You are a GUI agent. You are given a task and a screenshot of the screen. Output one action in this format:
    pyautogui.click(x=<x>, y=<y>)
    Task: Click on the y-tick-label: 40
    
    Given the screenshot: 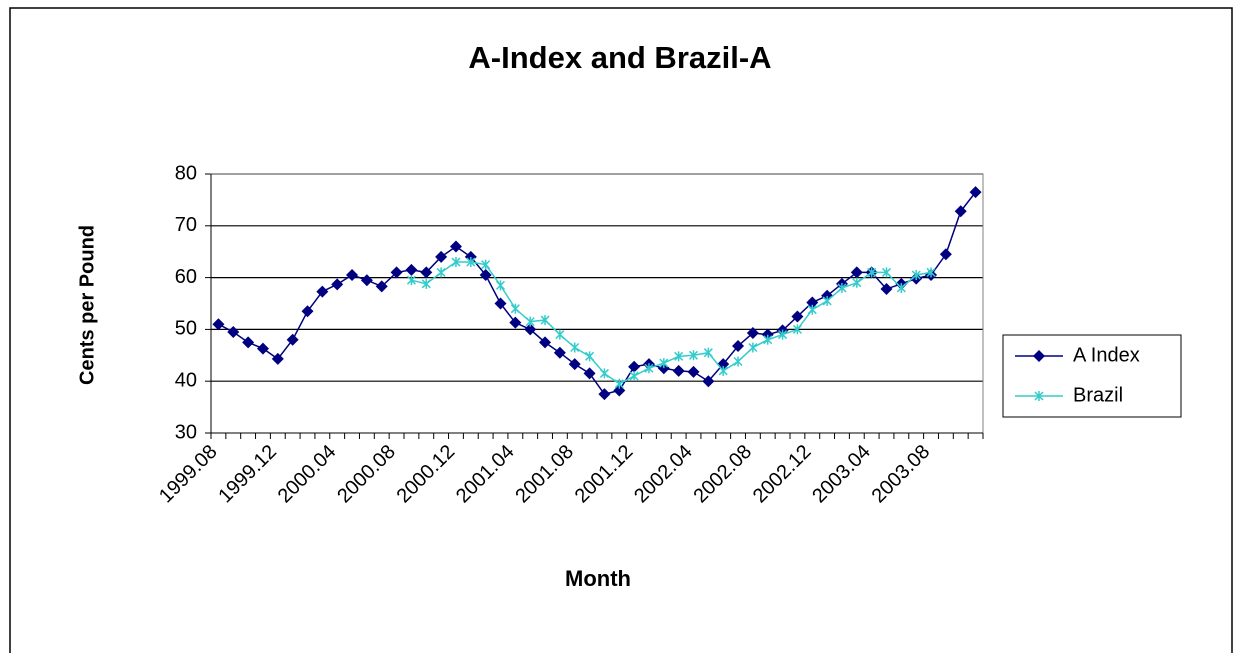 What is the action you would take?
    pyautogui.click(x=186, y=380)
    